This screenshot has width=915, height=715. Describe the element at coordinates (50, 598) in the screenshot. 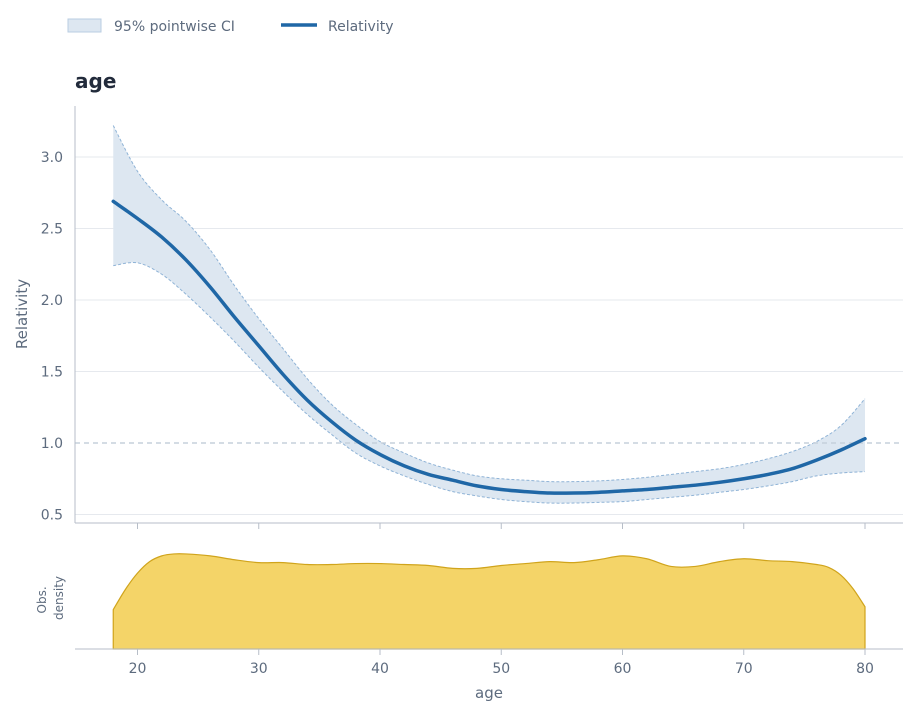

I see `density-axis-label: Obs. density` at that location.